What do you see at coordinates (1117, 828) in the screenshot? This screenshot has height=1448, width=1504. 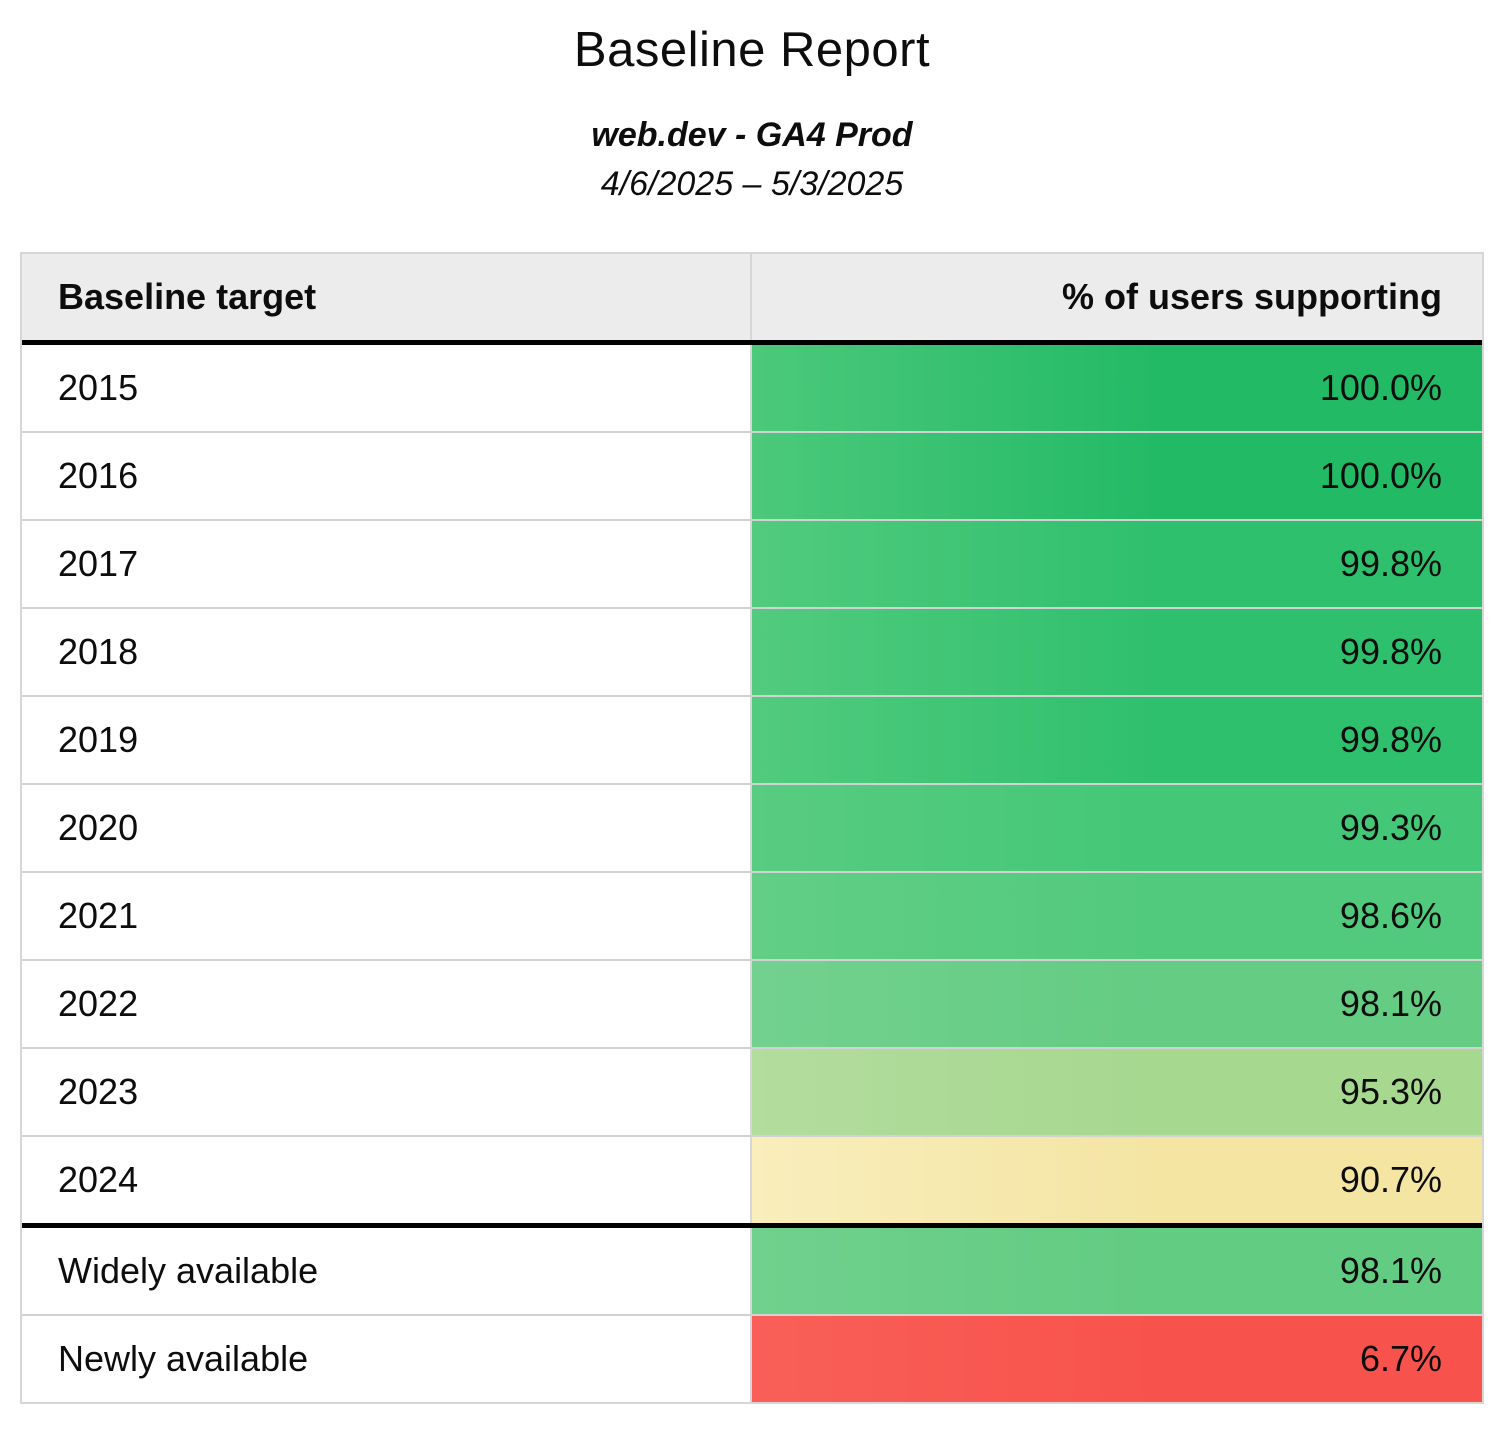 I see `users-supporting-cell: 99.3%` at bounding box center [1117, 828].